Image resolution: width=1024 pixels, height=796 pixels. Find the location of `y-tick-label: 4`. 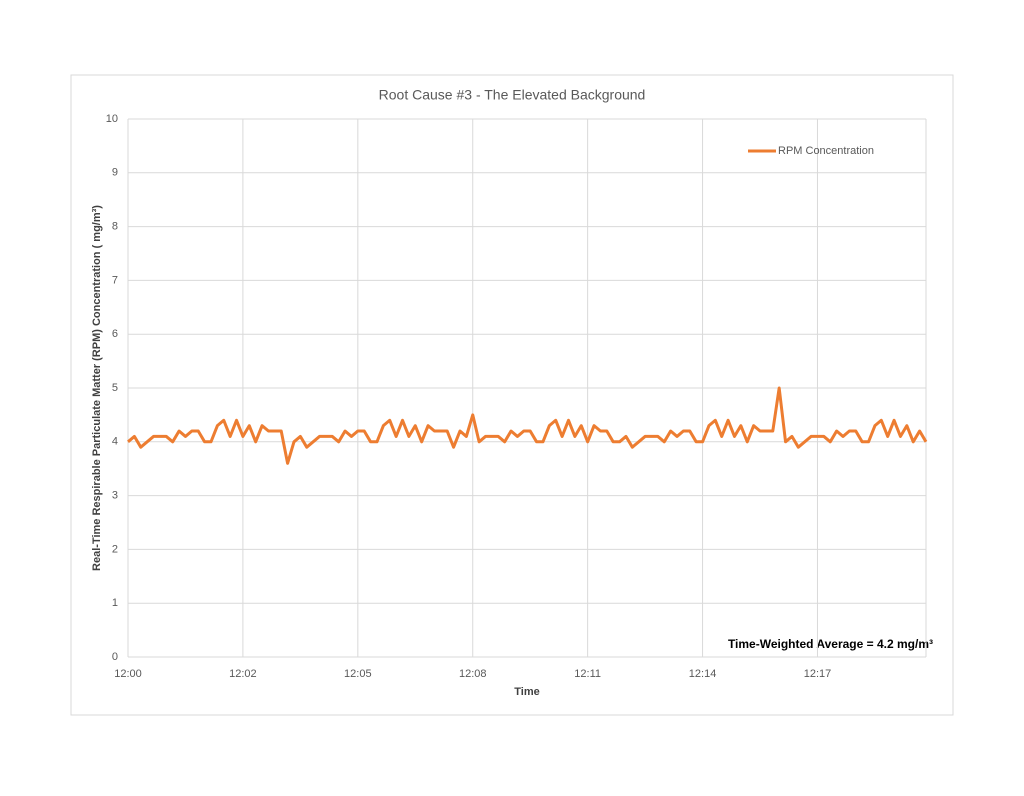

y-tick-label: 4 is located at coordinates (115, 442).